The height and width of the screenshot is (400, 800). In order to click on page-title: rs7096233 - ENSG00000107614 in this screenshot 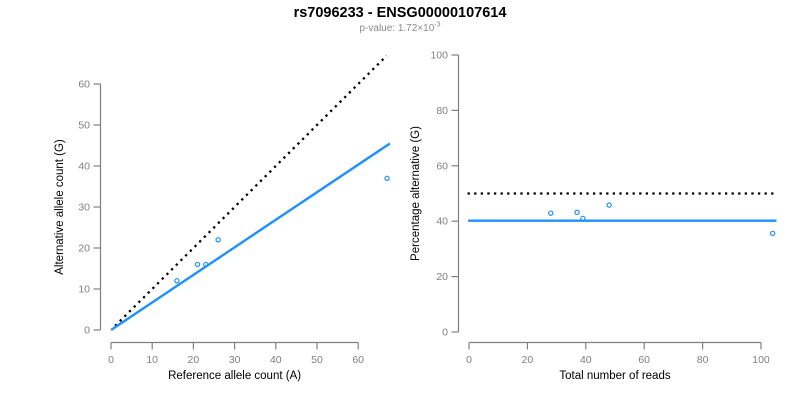, I will do `click(400, 13)`.